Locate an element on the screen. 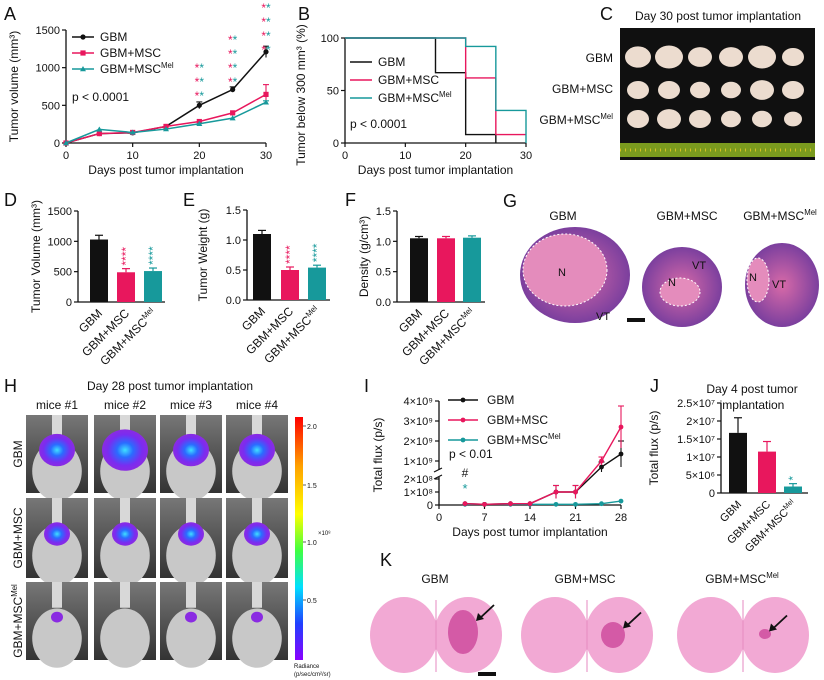 Image resolution: width=824 pixels, height=680 pixels. y-tick-label: 5×10⁶ is located at coordinates (700, 476).